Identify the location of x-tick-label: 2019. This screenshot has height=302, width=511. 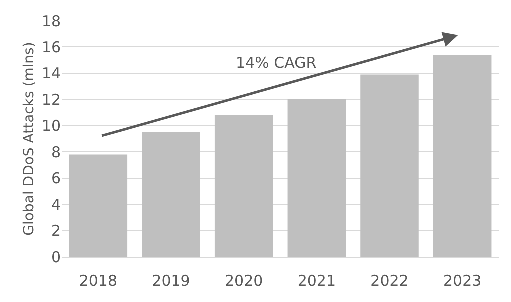
(171, 281).